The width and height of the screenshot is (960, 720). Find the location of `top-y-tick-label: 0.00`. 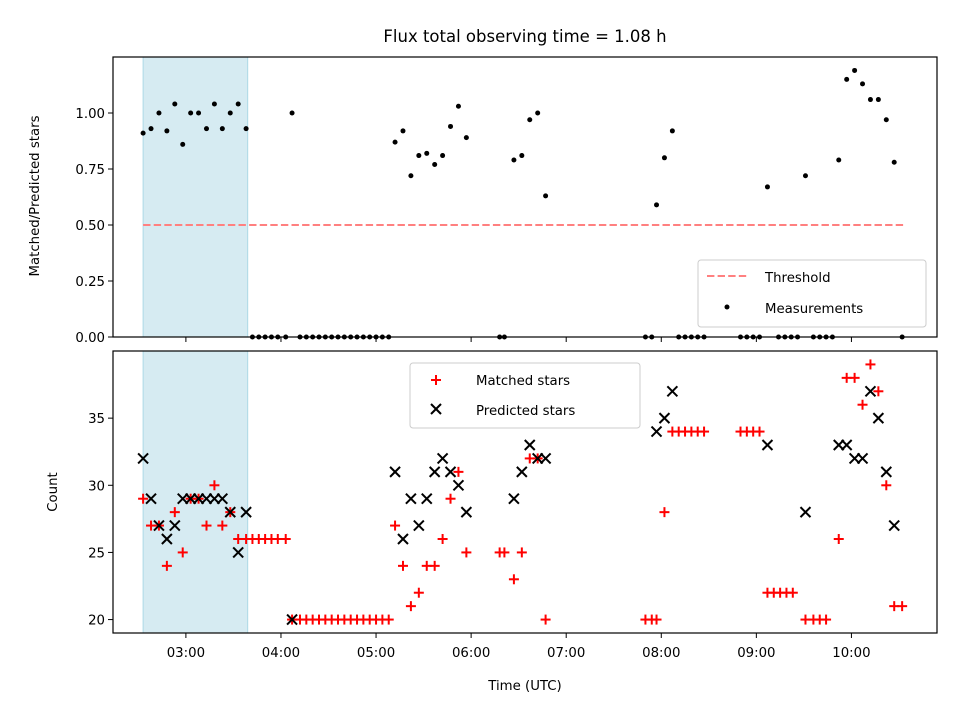

top-y-tick-label: 0.00 is located at coordinates (90, 338).